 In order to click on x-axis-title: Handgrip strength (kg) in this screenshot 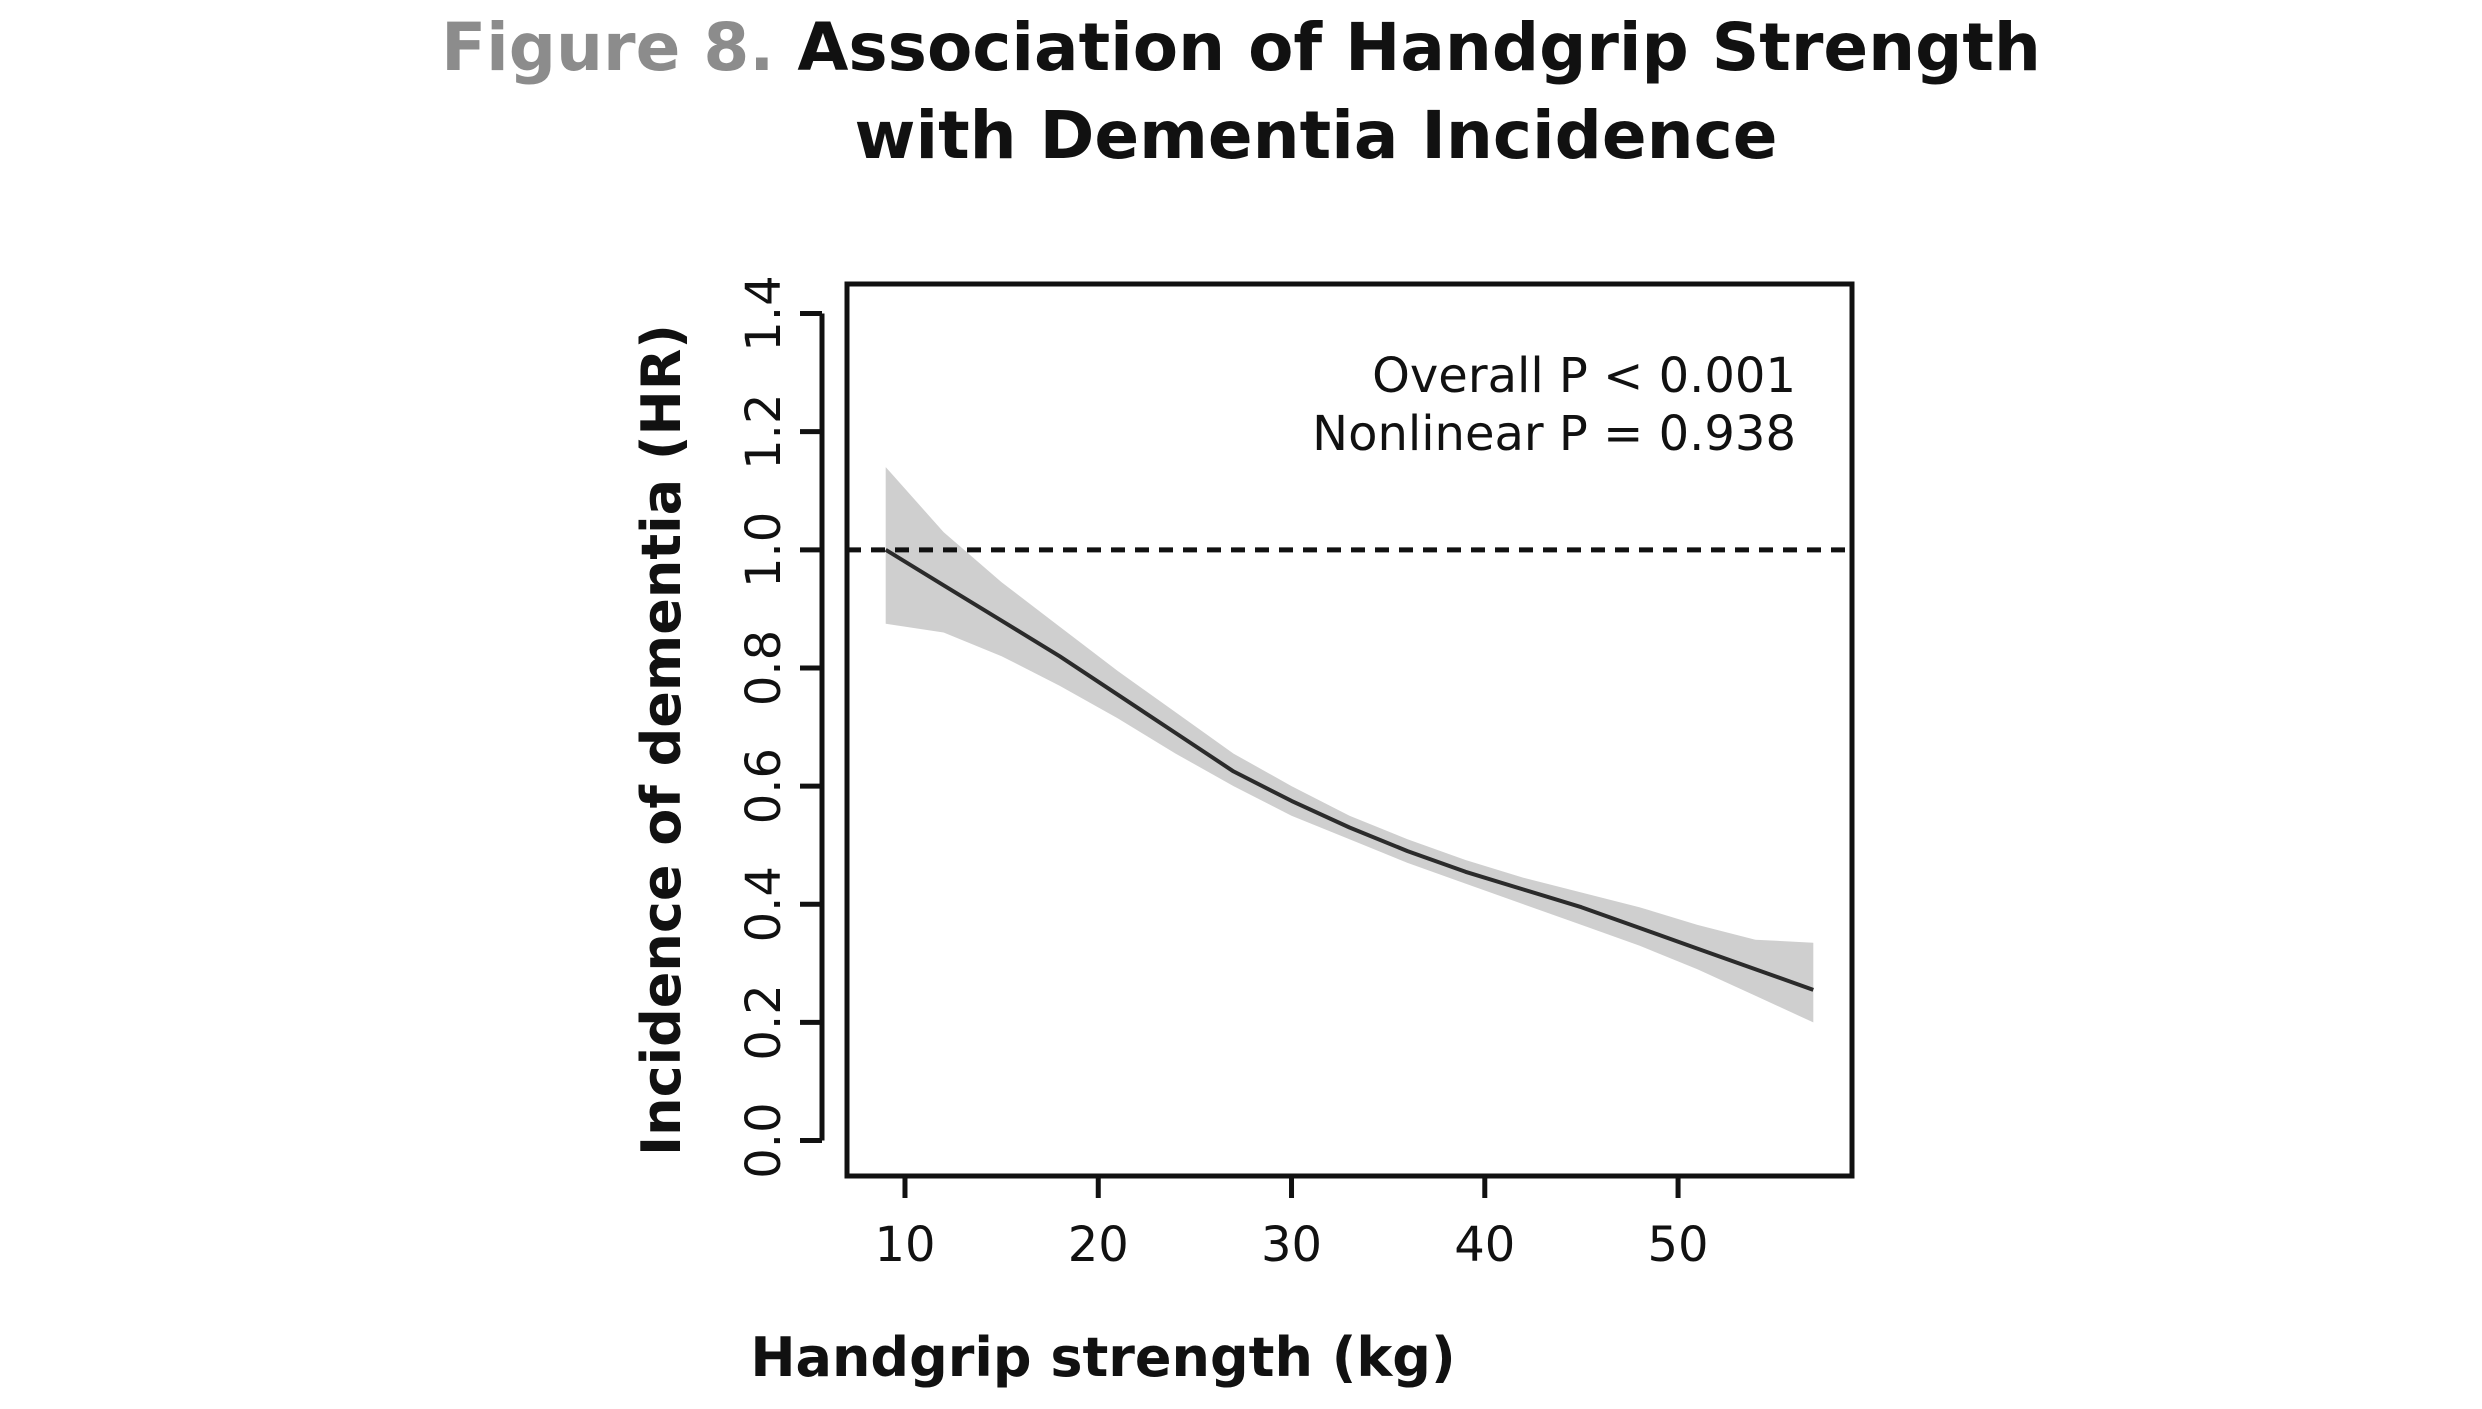, I will do `click(1102, 1357)`.